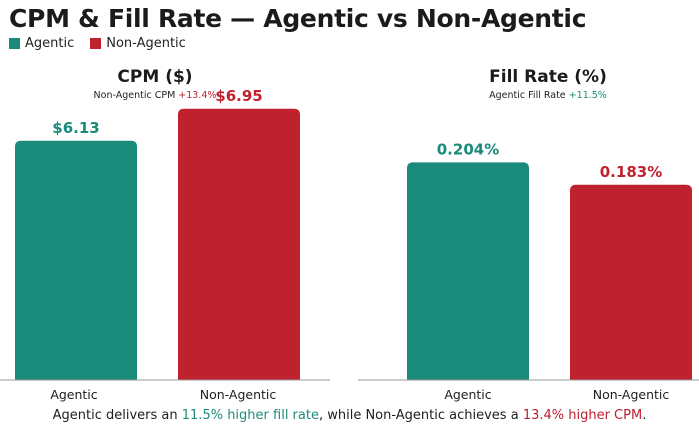  I want to click on legend-label-agentic: Agentic, so click(50, 43).